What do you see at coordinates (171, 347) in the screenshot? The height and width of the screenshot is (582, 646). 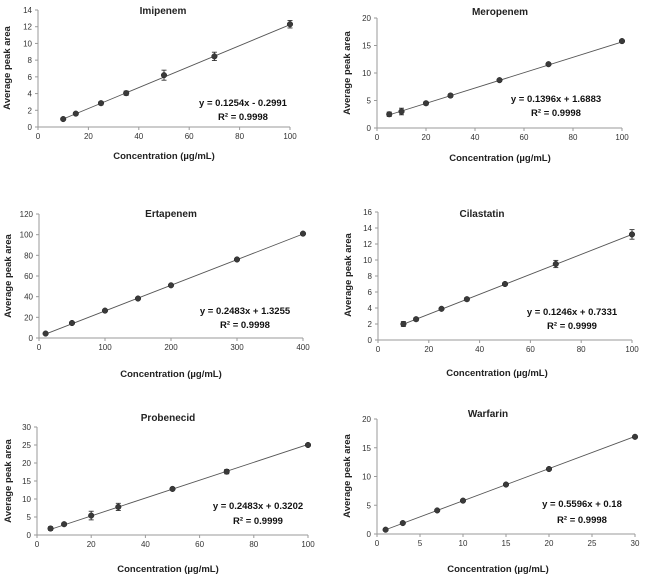 I see `x-tick-label: 200` at bounding box center [171, 347].